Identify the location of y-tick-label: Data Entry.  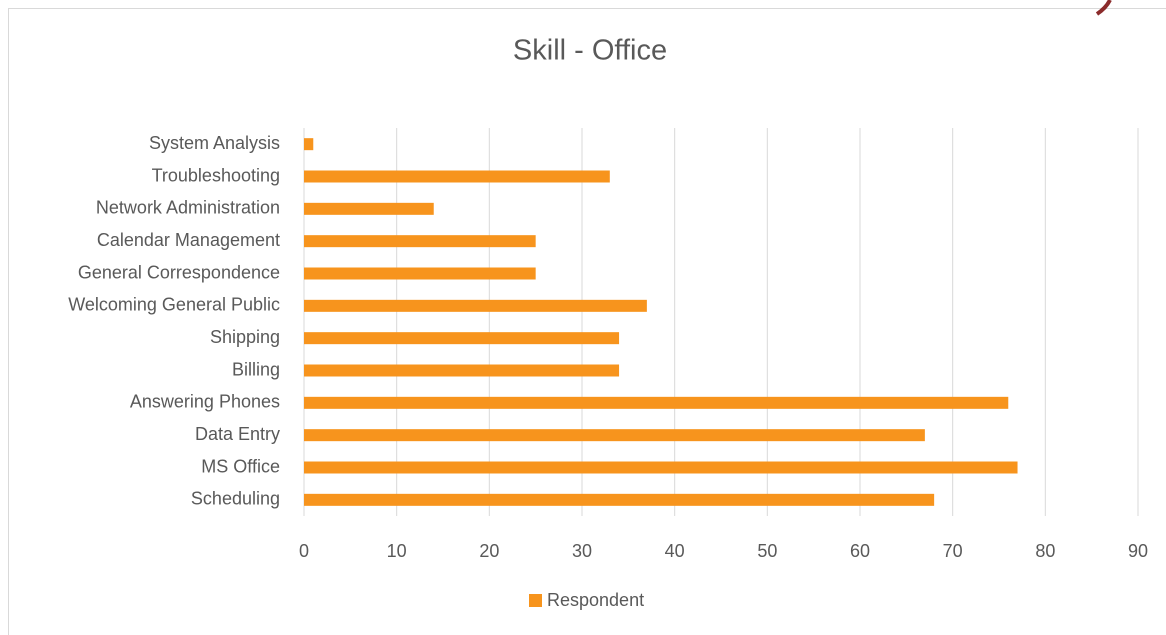
(237, 434).